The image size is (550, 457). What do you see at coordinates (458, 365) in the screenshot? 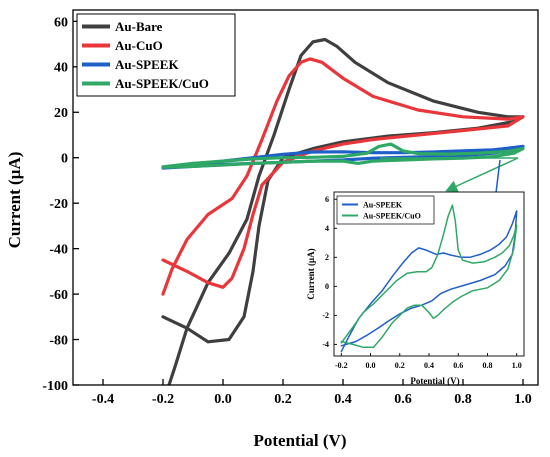
I see `inset-x-tick-label: 0.6` at bounding box center [458, 365].